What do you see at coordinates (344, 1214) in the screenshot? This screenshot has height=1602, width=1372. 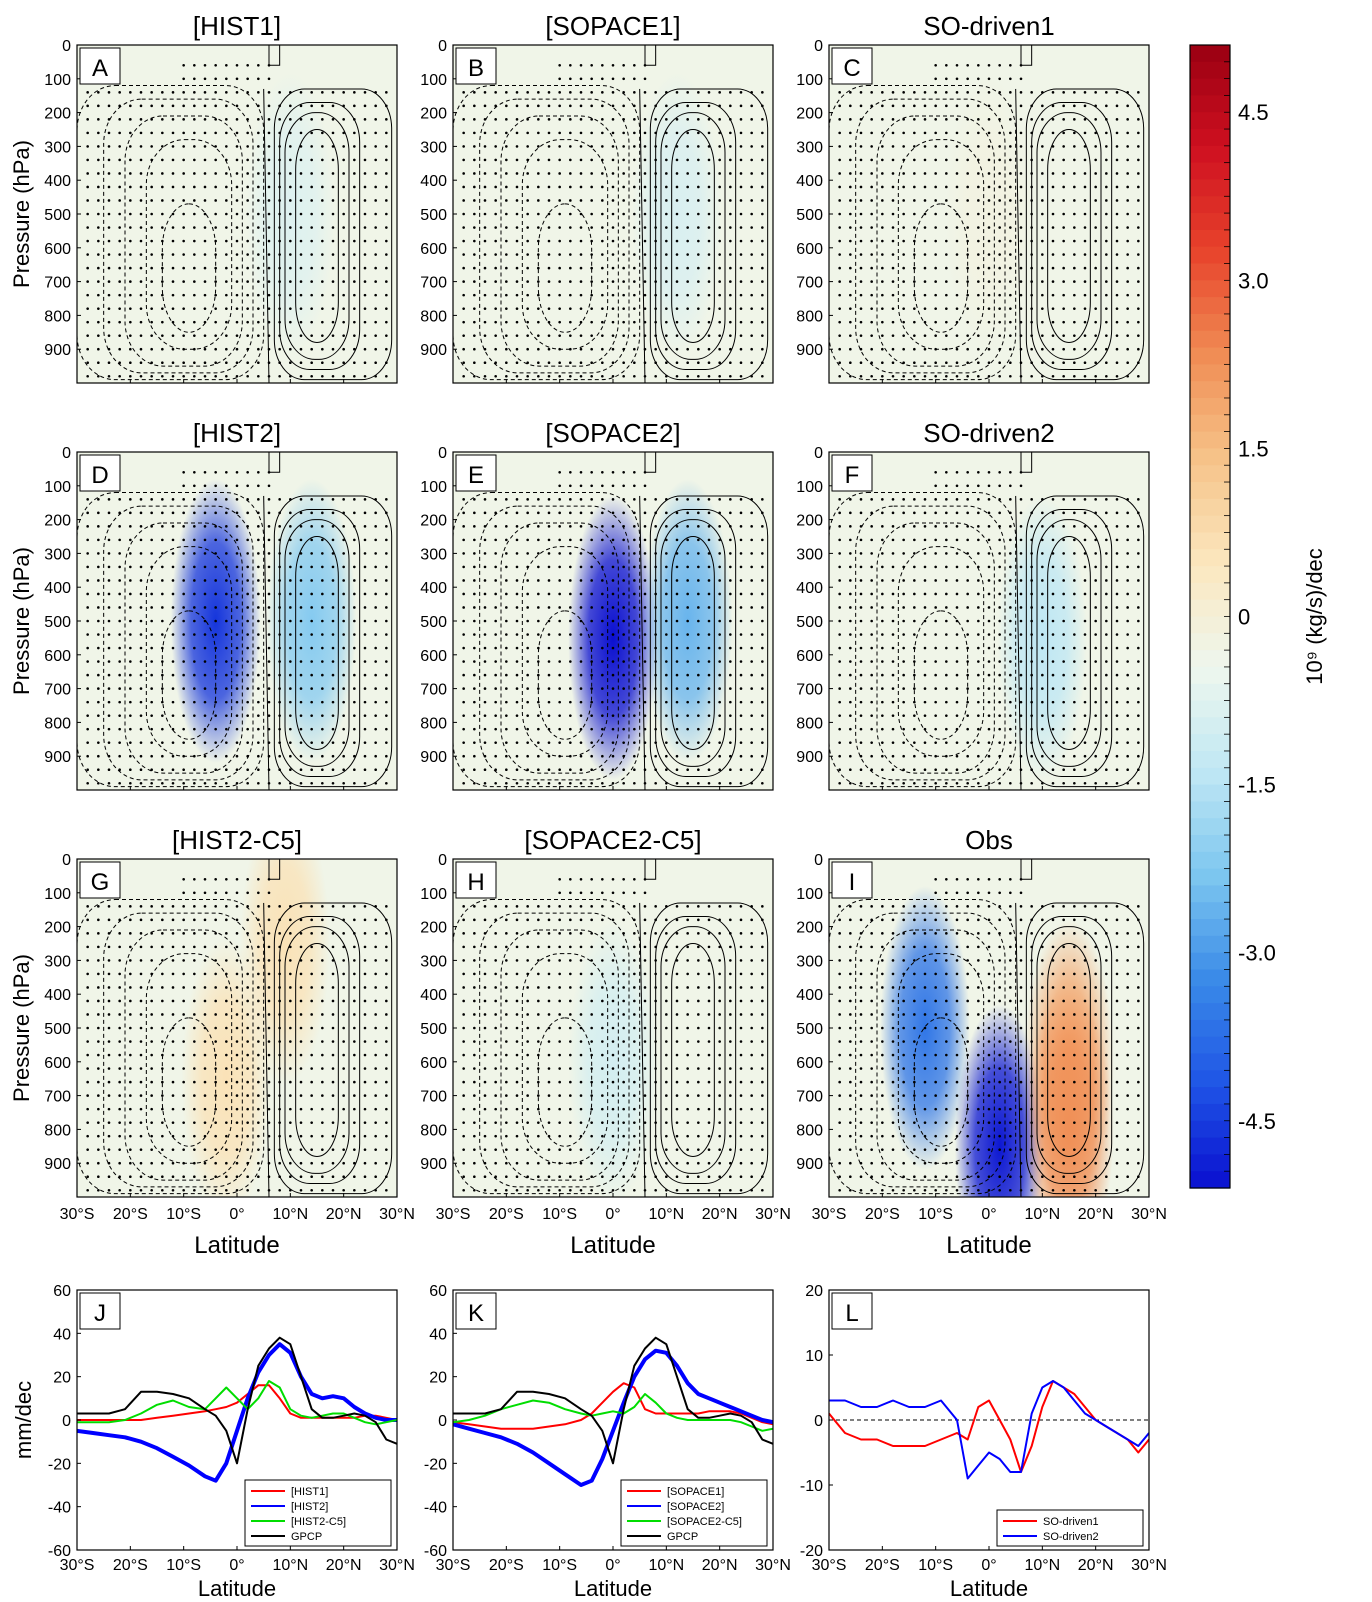 I see `x-tick-label: 20°N` at bounding box center [344, 1214].